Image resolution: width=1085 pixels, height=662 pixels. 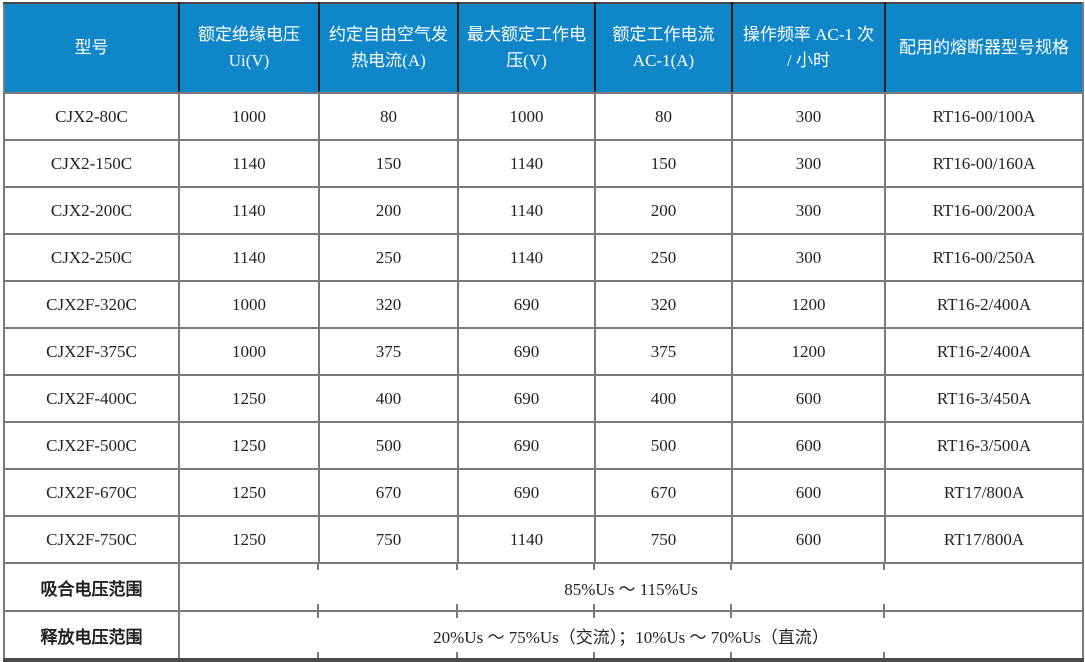 I want to click on table-row: CJX2F-320C 1000 320 690 320 1200 RT16-2/400A, so click(x=543, y=304).